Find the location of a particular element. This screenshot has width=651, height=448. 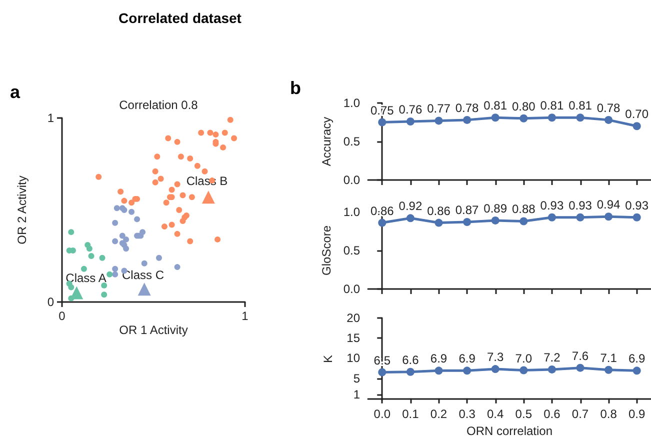

x-axis-title: ORN correlation is located at coordinates (509, 431).